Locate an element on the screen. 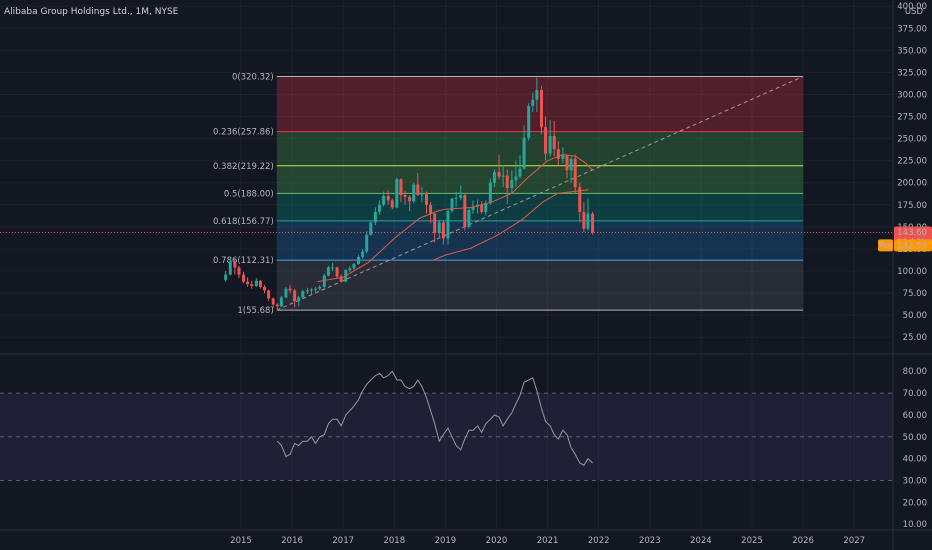 The image size is (932, 550). pre-market-tag is located at coordinates (885, 245).